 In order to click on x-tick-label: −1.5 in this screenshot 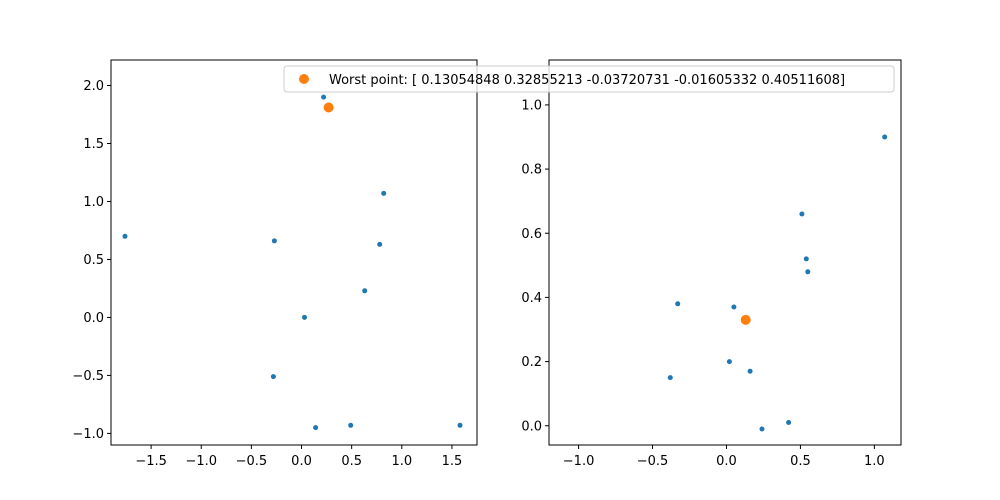, I will do `click(151, 461)`.